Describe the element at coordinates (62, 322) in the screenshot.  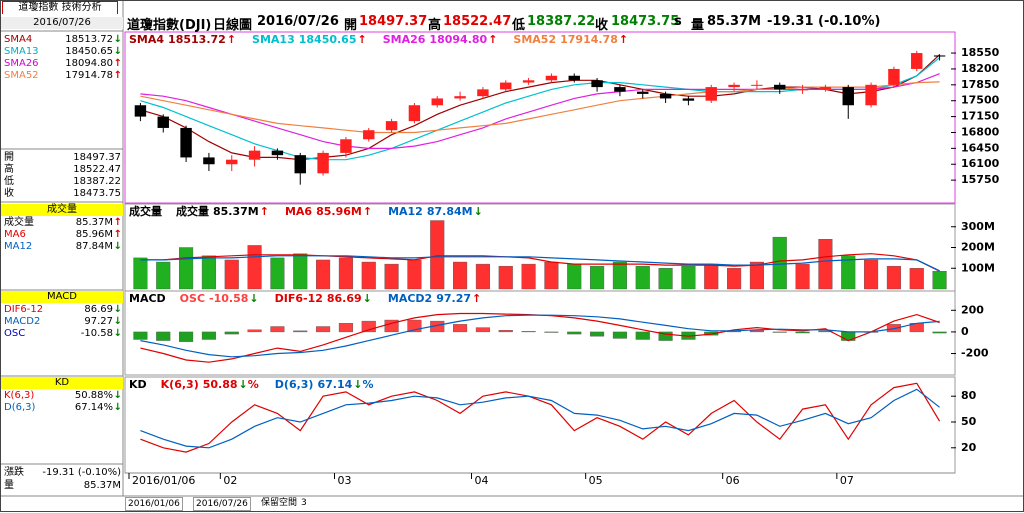
I see `info-row: MACD2 97.27 ↓` at that location.